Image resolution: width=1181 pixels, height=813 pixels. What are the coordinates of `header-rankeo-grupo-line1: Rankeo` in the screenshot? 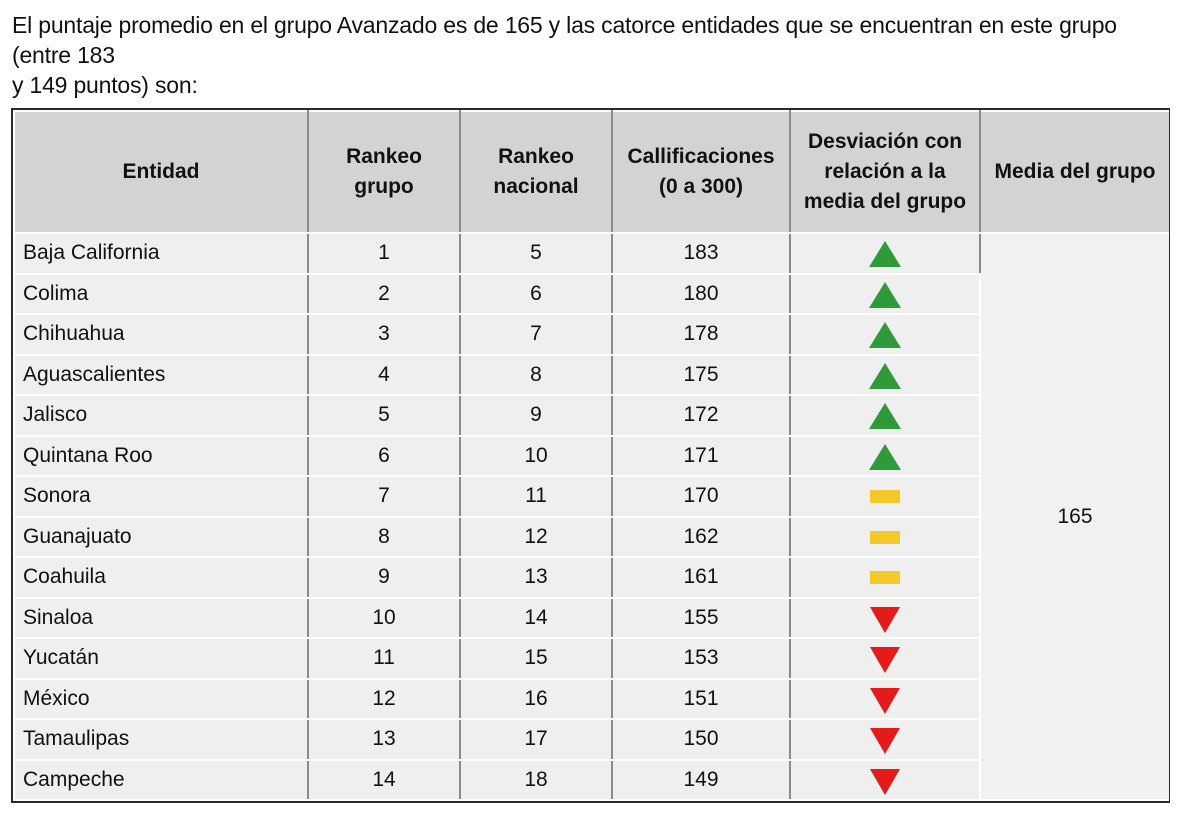 It's located at (384, 156).